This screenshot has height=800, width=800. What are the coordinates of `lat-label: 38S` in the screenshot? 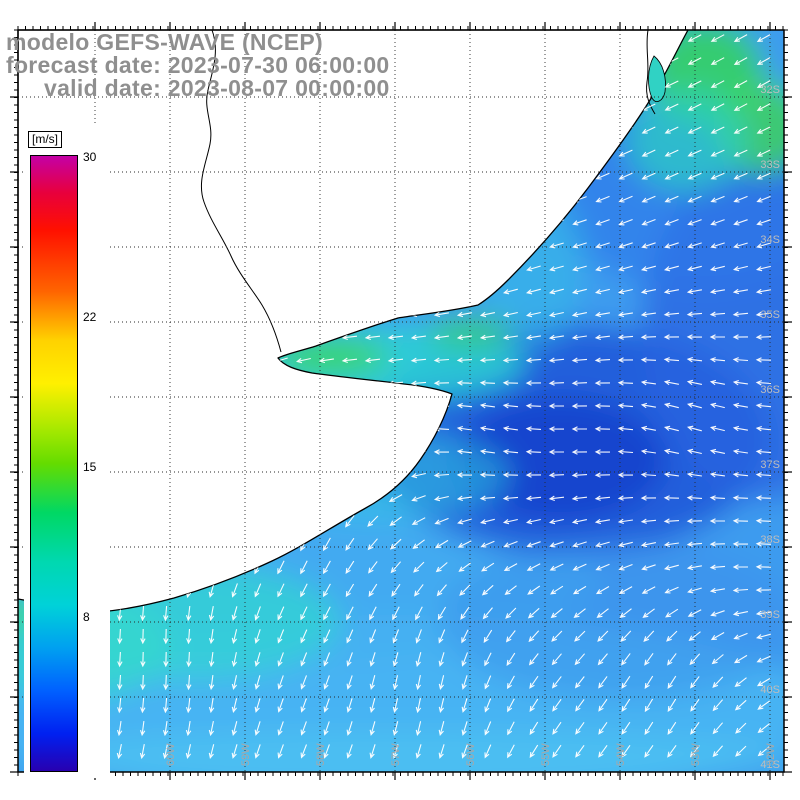 It's located at (770, 540).